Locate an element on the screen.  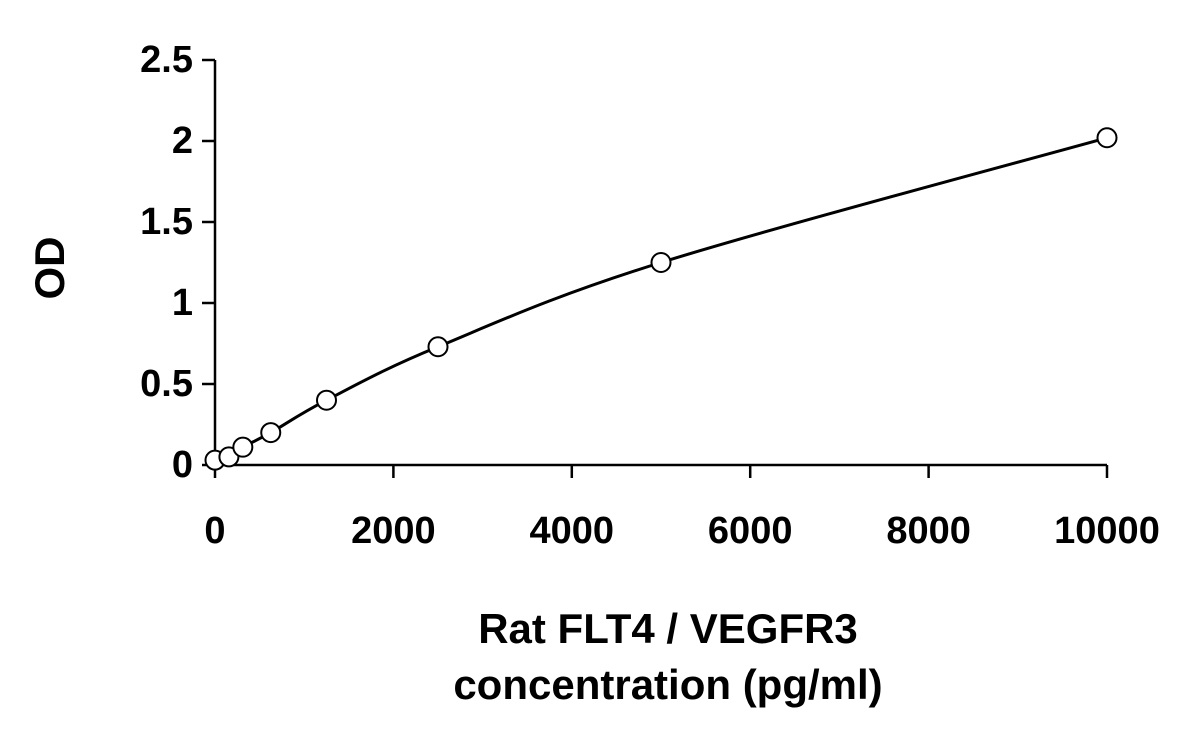
x-axis-title-line: concentration (pg/ml) is located at coordinates (667, 684).